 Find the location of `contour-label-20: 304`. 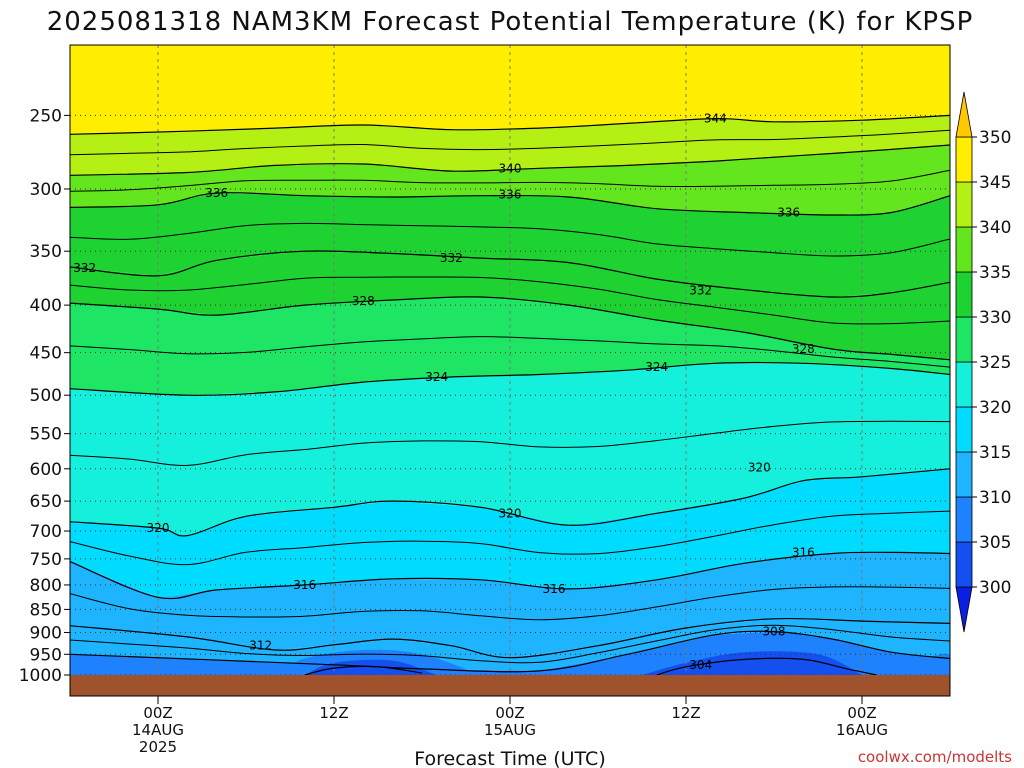

contour-label-20: 304 is located at coordinates (700, 665).